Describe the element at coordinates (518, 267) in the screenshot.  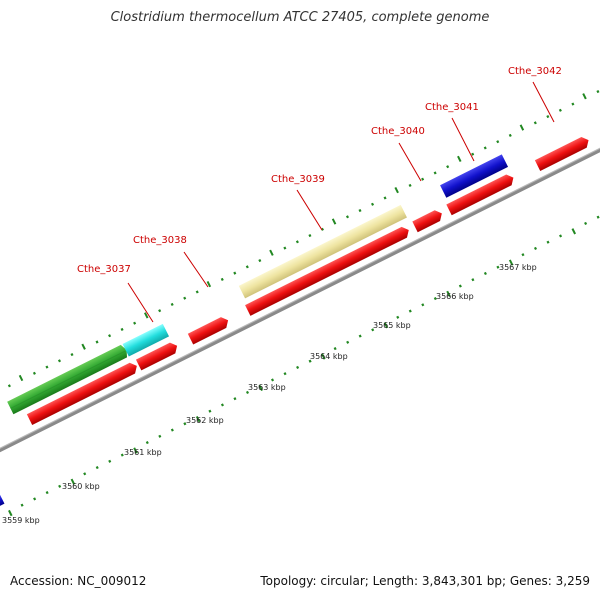
I see `kbp-label-3567: 3567 kbp` at that location.